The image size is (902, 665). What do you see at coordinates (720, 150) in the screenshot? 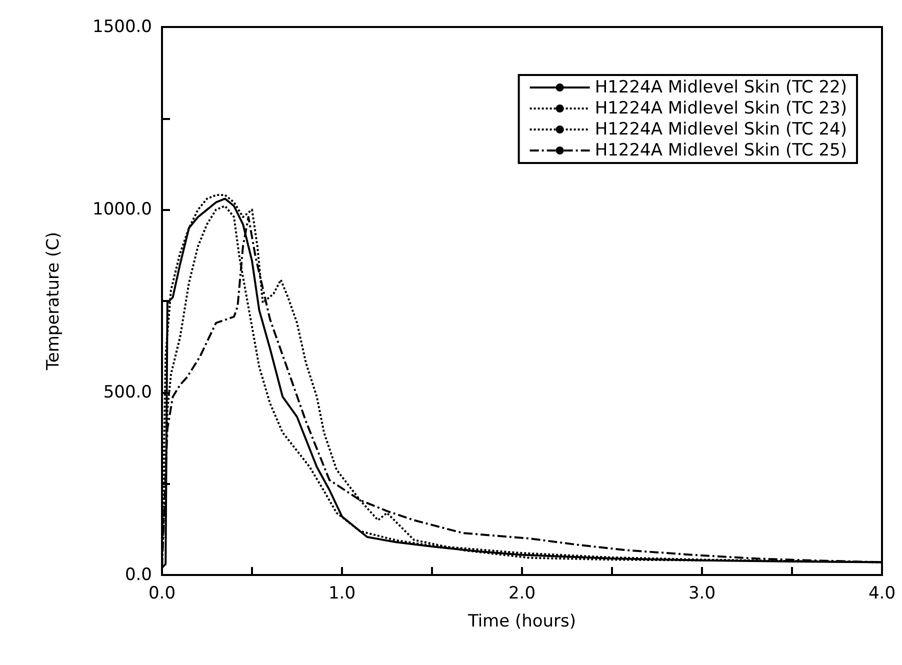
I see `legend-label: H1224A Midlevel Skin (TC 25)` at bounding box center [720, 150].